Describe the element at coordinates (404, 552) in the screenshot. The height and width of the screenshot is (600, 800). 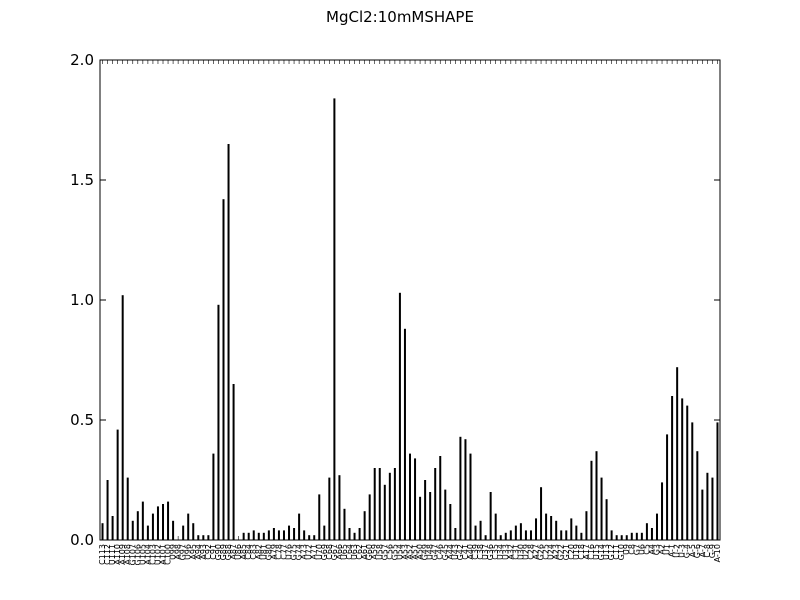
I see `x-tick-label: A53` at that location.